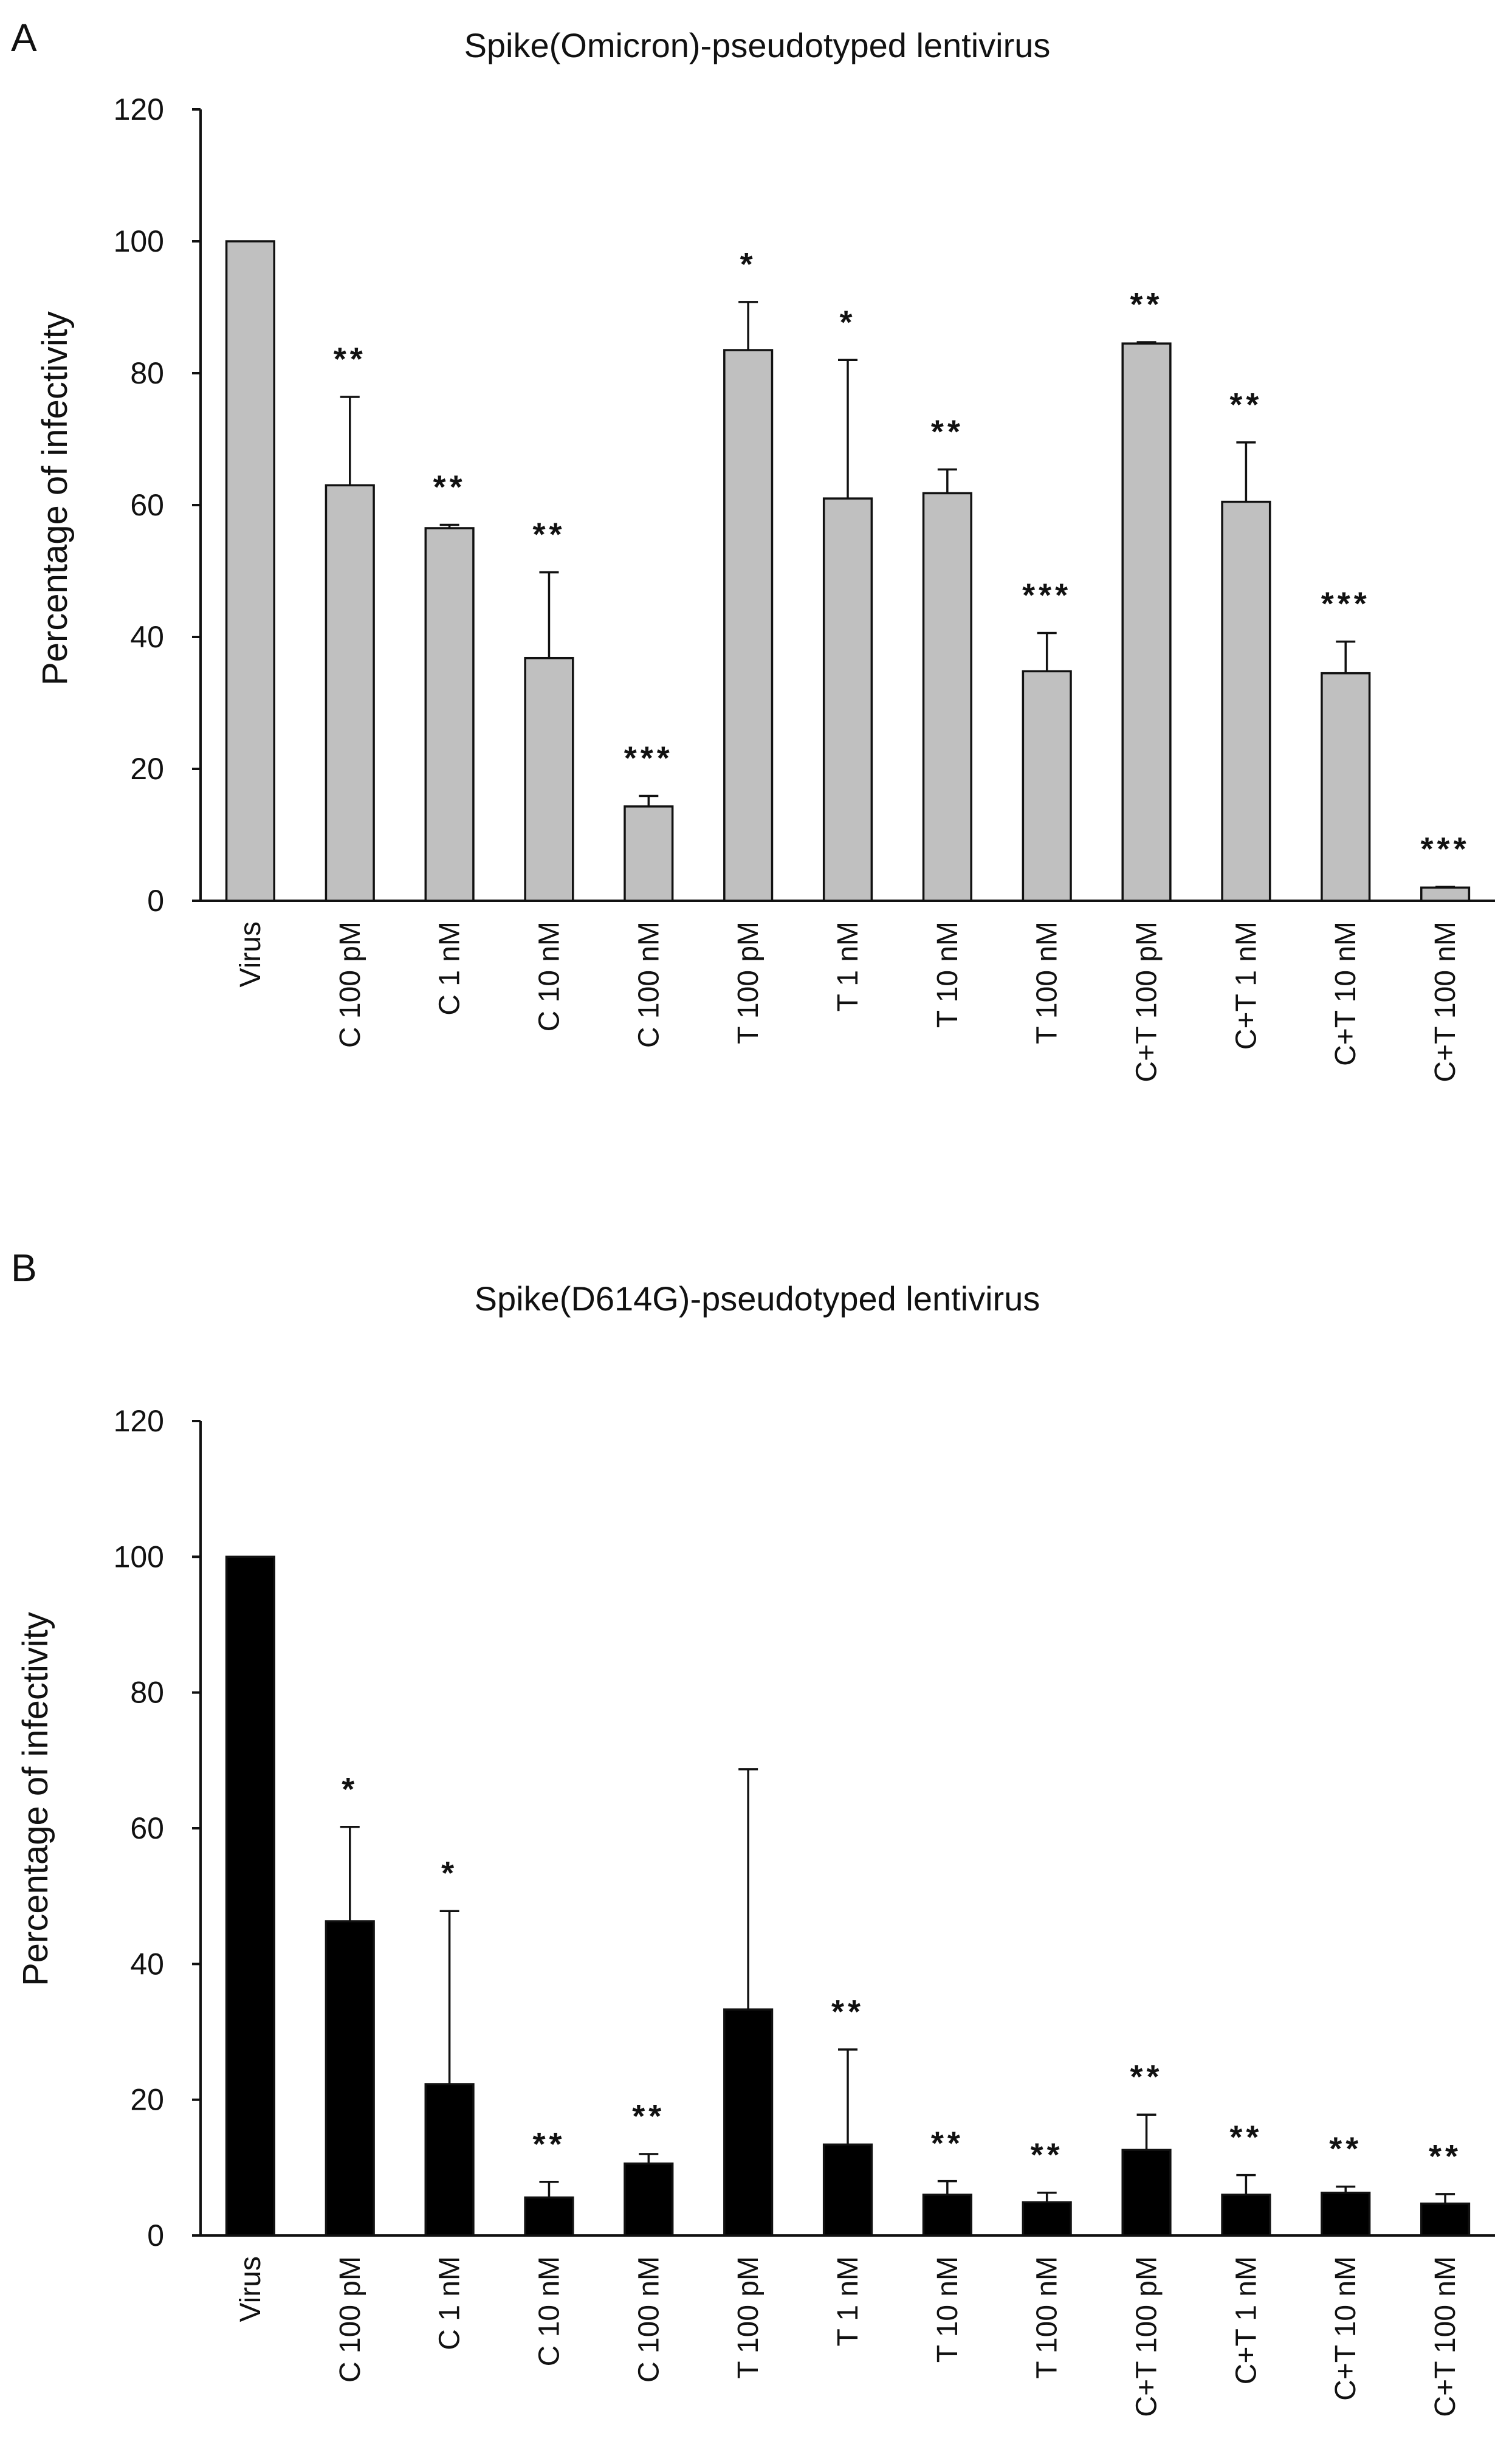  I want to click on y-tick-label-b-0: 0, so click(156, 2235).